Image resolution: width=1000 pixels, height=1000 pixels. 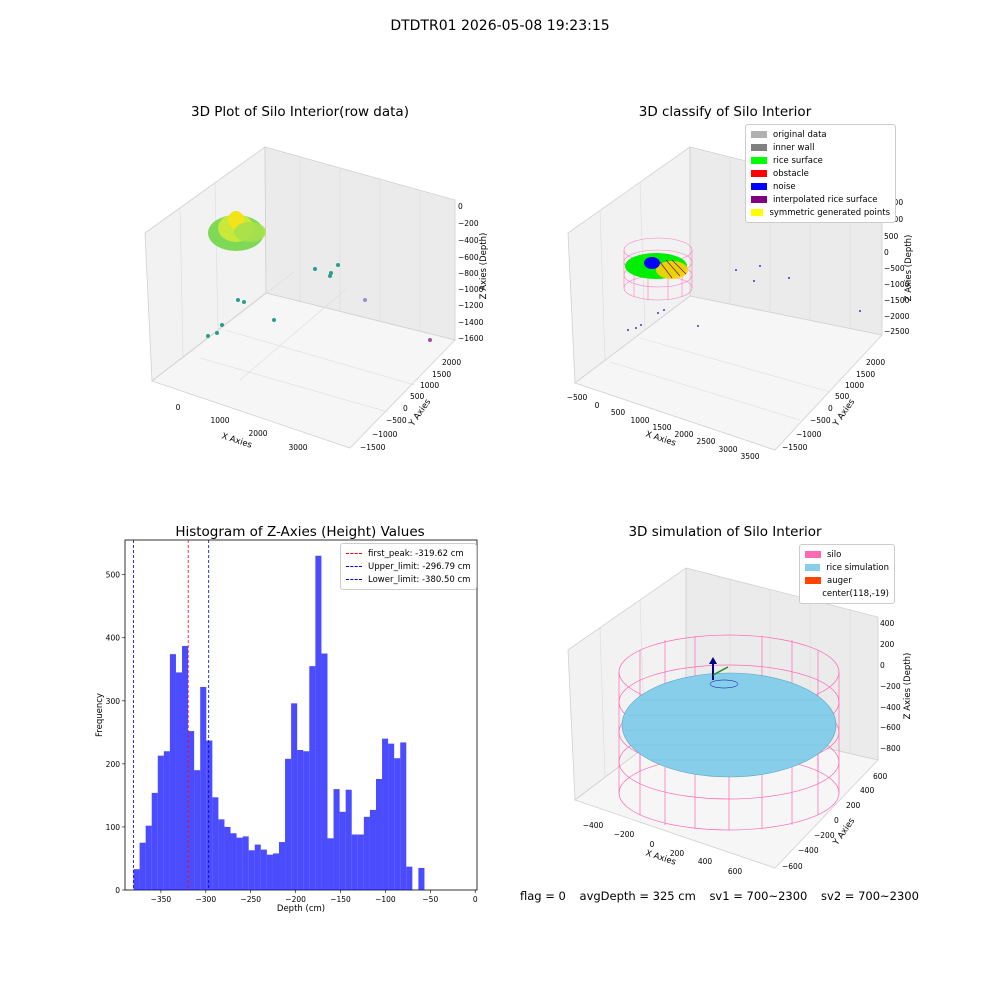 What do you see at coordinates (577, 397) in the screenshot?
I see `classify-xtick: −500` at bounding box center [577, 397].